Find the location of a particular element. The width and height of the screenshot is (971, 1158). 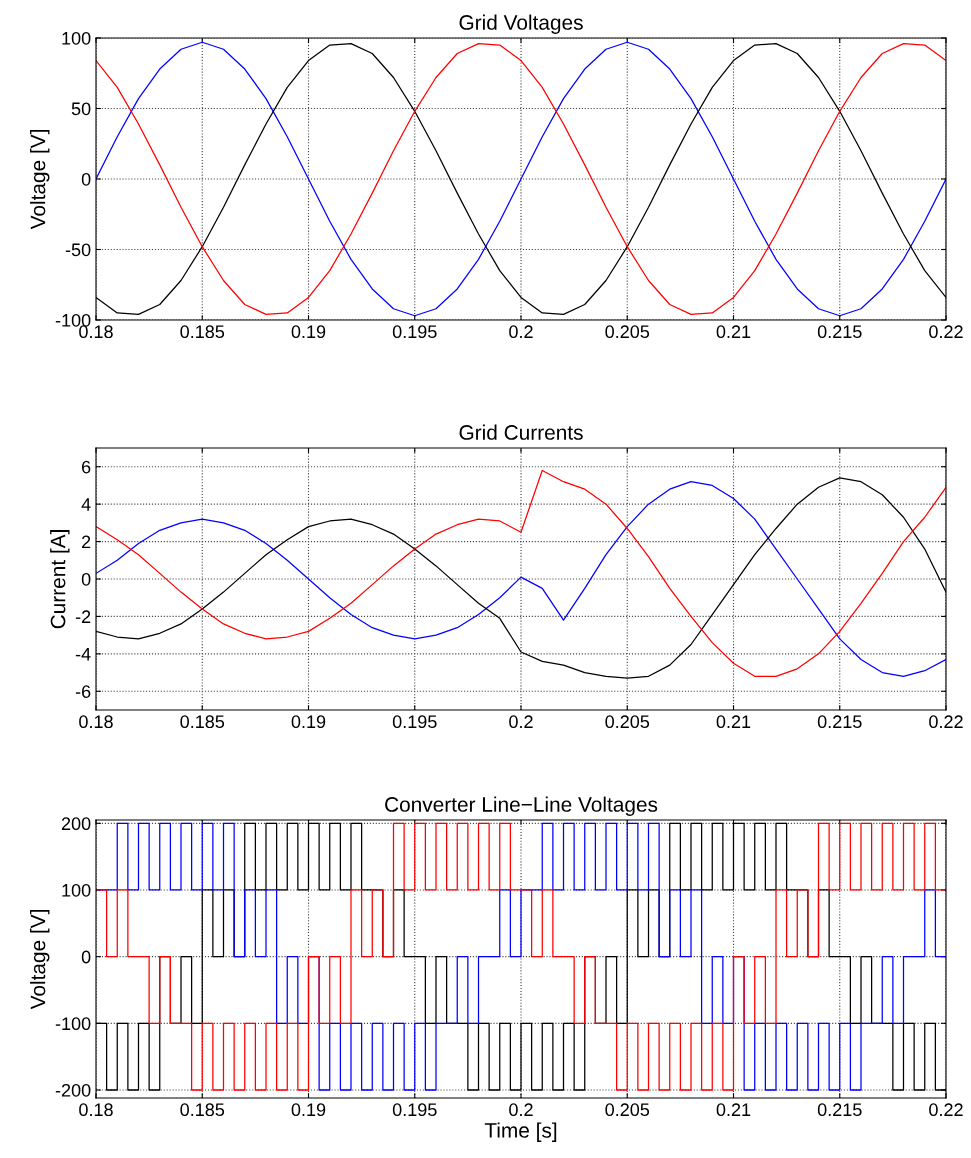

y-tick-label: -200 is located at coordinates (73, 1090).